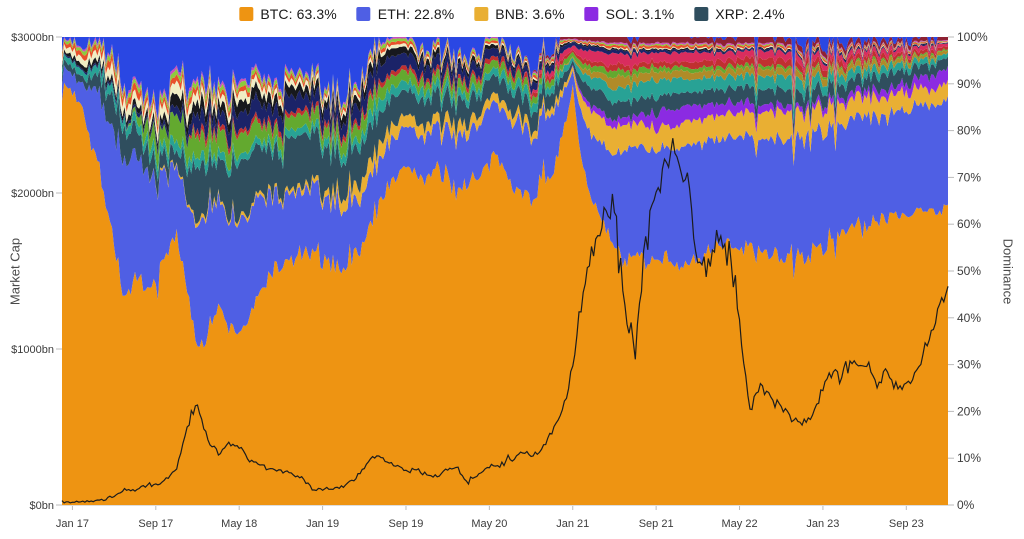 Image resolution: width=1024 pixels, height=539 pixels. I want to click on right-tick-label: 30%, so click(969, 365).